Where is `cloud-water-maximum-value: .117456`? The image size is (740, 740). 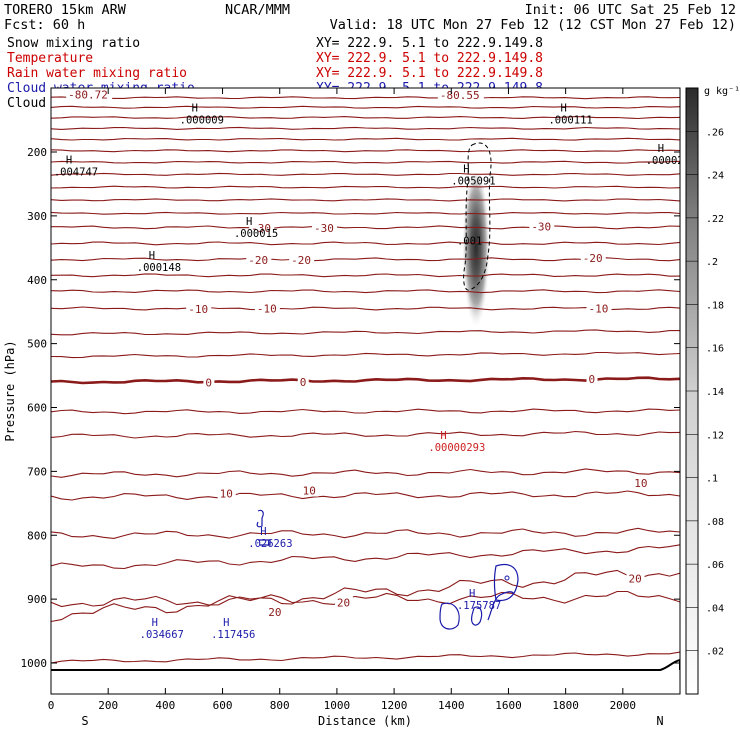
cloud-water-maximum-value: .117456 is located at coordinates (233, 635).